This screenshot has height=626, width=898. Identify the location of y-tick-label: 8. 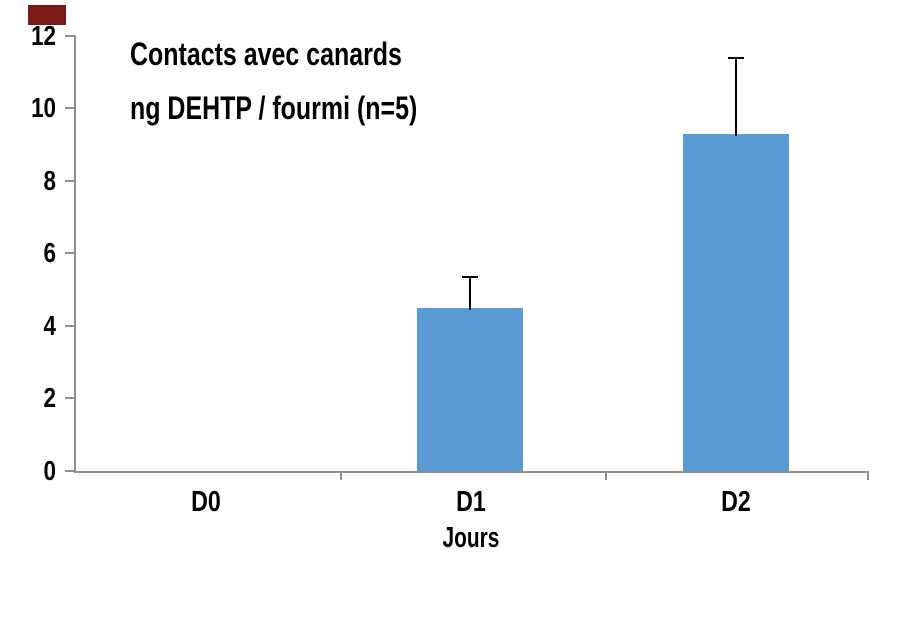
(49, 180).